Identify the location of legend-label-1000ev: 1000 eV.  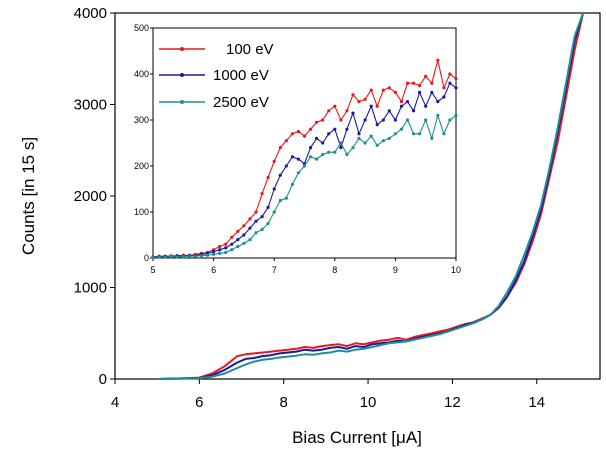
(241, 75).